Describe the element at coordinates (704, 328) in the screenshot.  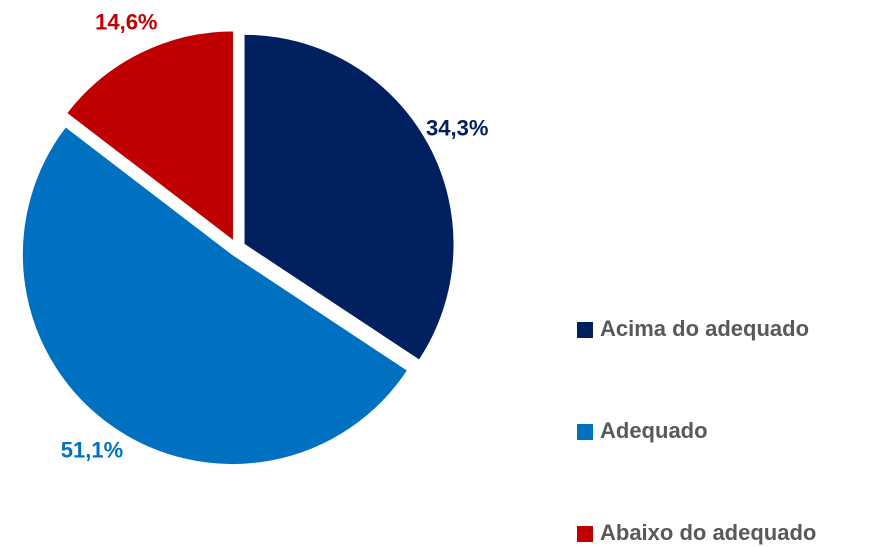
I see `legend-label: Acima do adequado` at that location.